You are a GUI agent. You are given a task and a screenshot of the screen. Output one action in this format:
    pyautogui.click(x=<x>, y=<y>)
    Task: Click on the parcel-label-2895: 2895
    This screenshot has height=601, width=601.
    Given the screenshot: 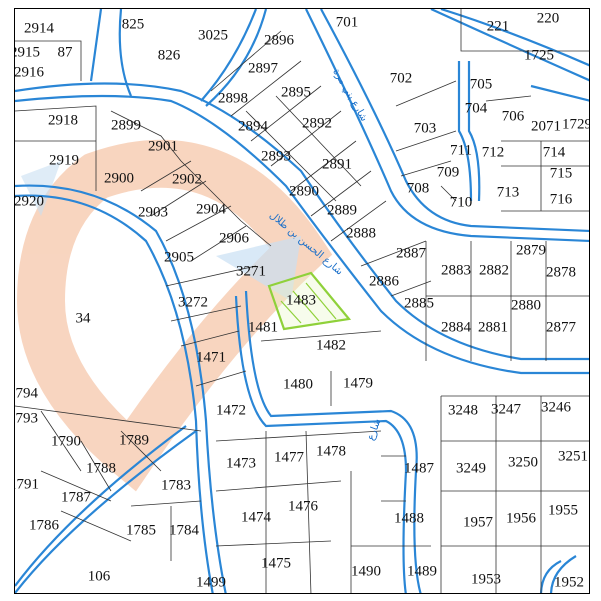 What is the action you would take?
    pyautogui.click(x=296, y=92)
    